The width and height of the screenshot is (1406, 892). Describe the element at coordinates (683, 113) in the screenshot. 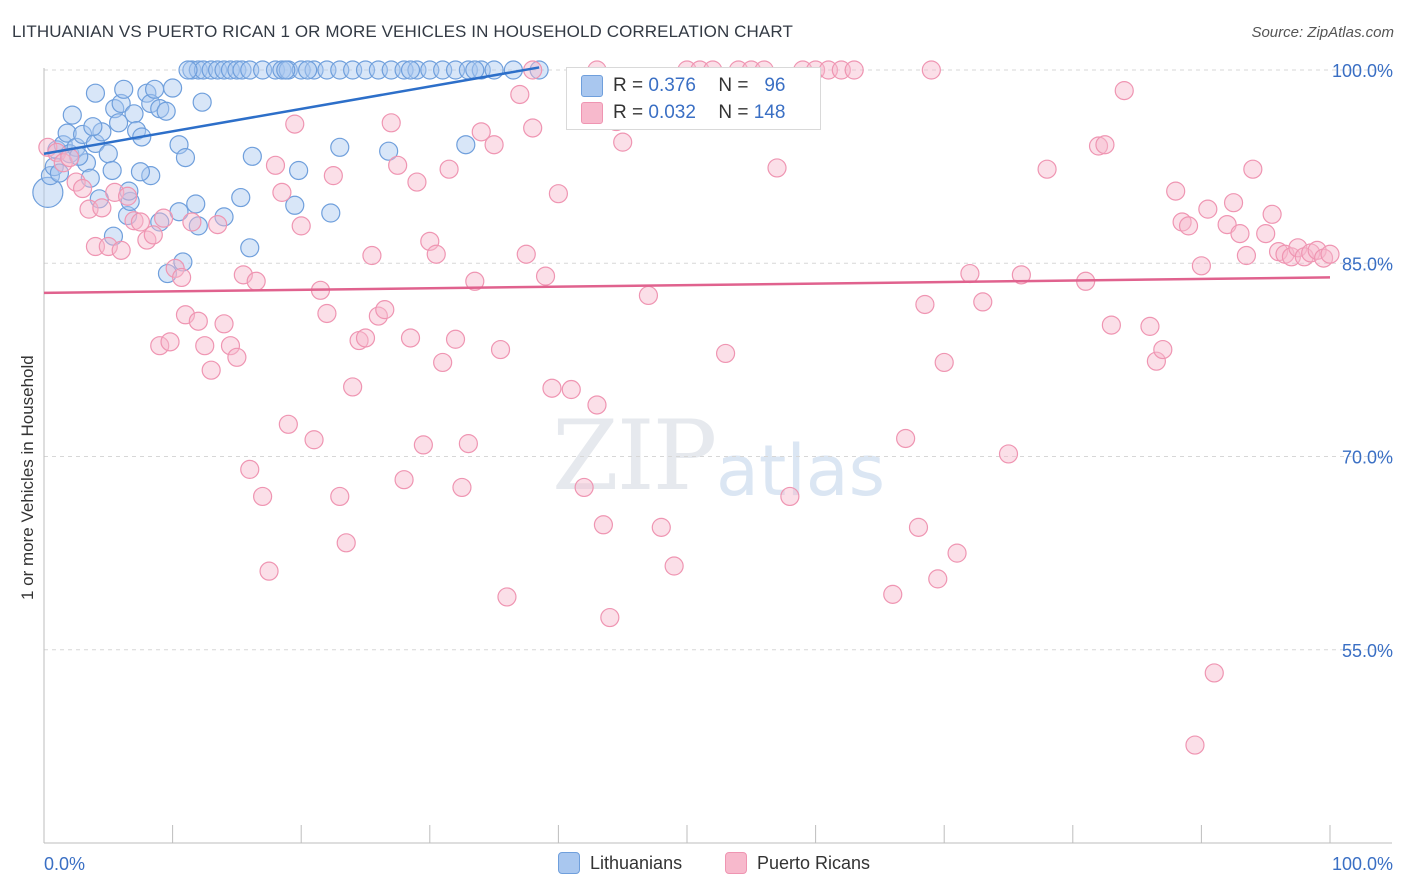

I see `stats-row-puerto-ricans: R = 0.032 N = 148` at that location.